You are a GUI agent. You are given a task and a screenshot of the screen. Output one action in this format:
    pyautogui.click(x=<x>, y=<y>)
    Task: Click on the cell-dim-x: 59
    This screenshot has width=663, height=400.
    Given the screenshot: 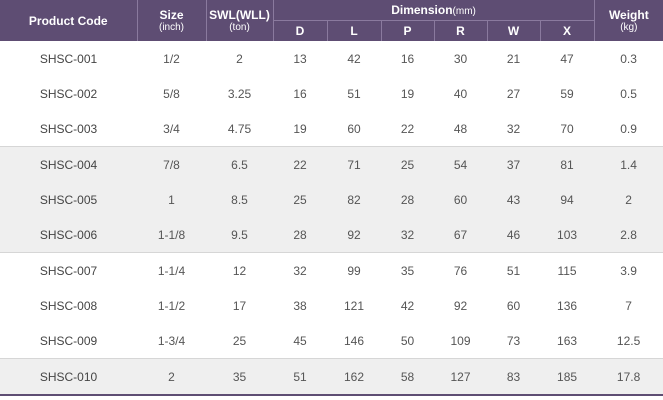 What is the action you would take?
    pyautogui.click(x=567, y=93)
    